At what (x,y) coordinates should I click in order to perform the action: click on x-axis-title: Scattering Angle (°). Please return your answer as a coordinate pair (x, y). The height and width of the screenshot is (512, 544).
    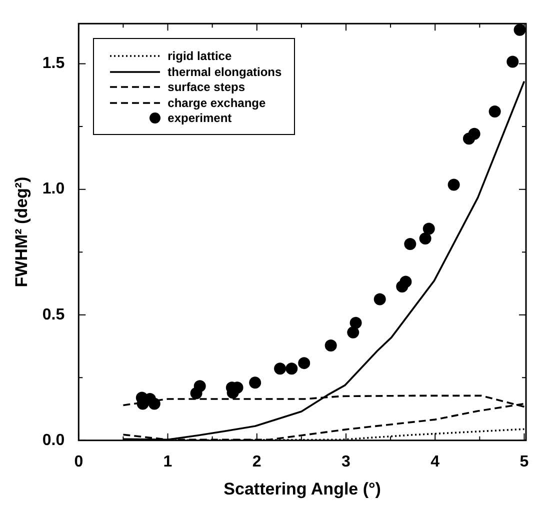
    Looking at the image, I should click on (302, 488).